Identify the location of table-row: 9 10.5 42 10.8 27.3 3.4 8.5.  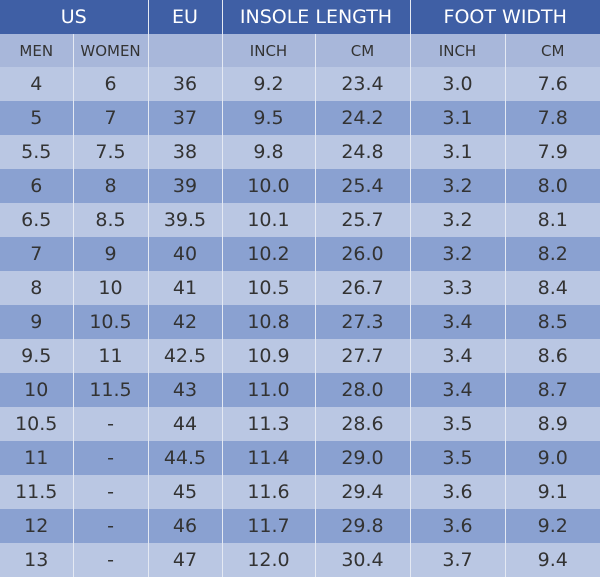
(300, 322).